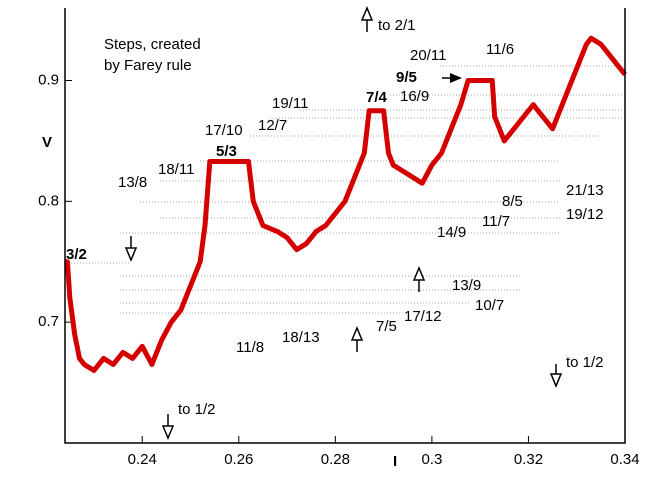  What do you see at coordinates (377, 97) in the screenshot?
I see `annotation: 7/4` at bounding box center [377, 97].